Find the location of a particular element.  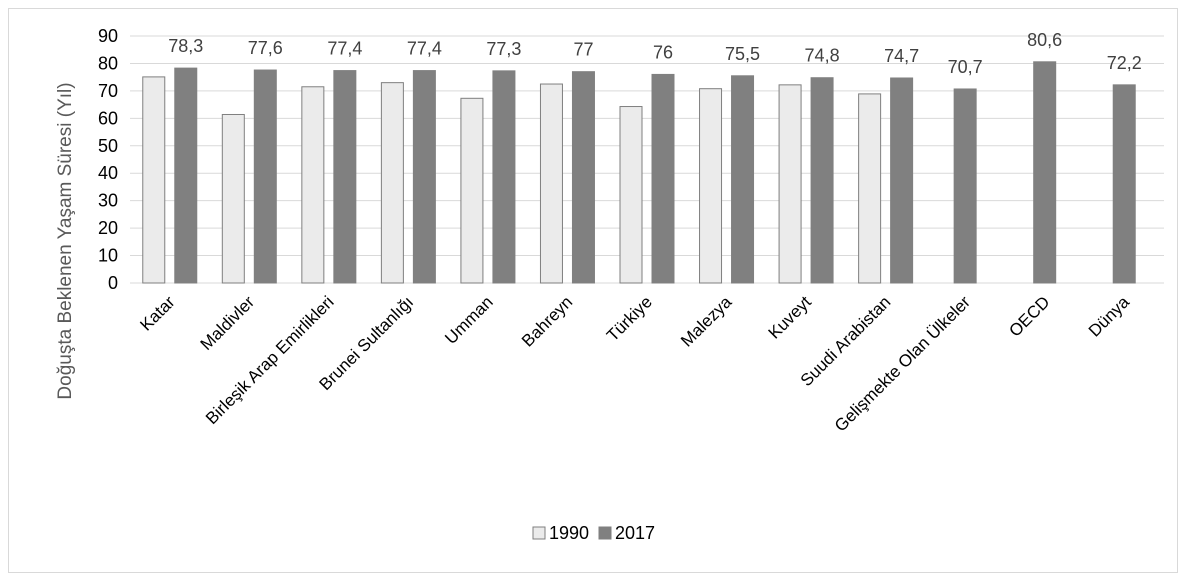

x-category-label: Malezya is located at coordinates (706, 321).